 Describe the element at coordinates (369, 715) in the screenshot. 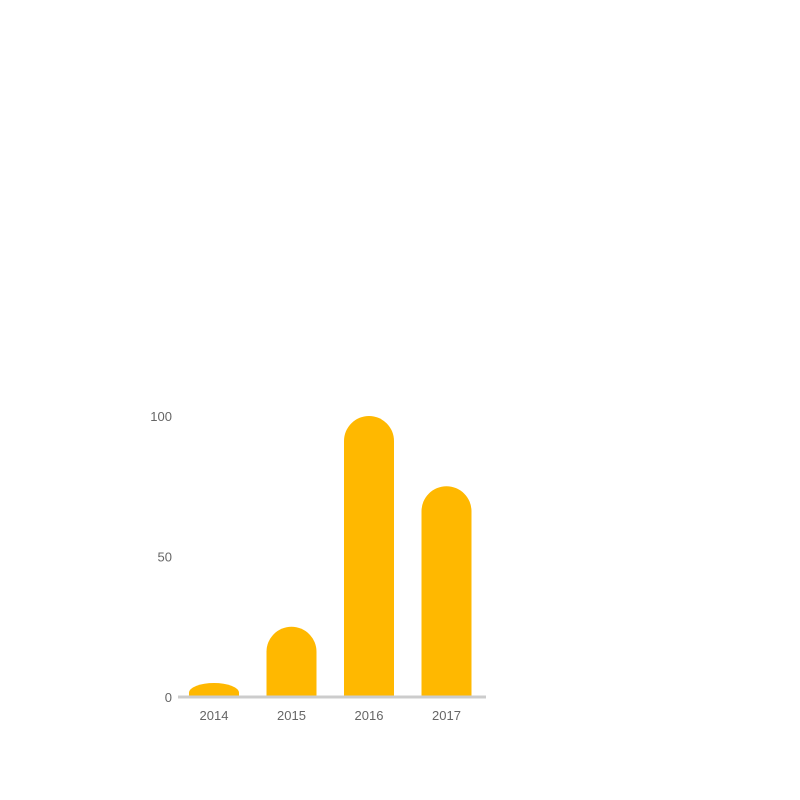

I see `x-tick-label-2016: 2016` at that location.